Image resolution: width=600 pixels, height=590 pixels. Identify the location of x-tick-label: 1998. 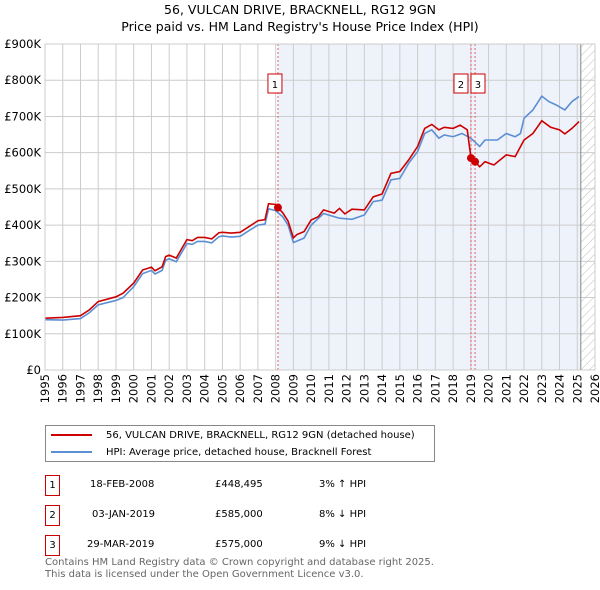
(98, 388).